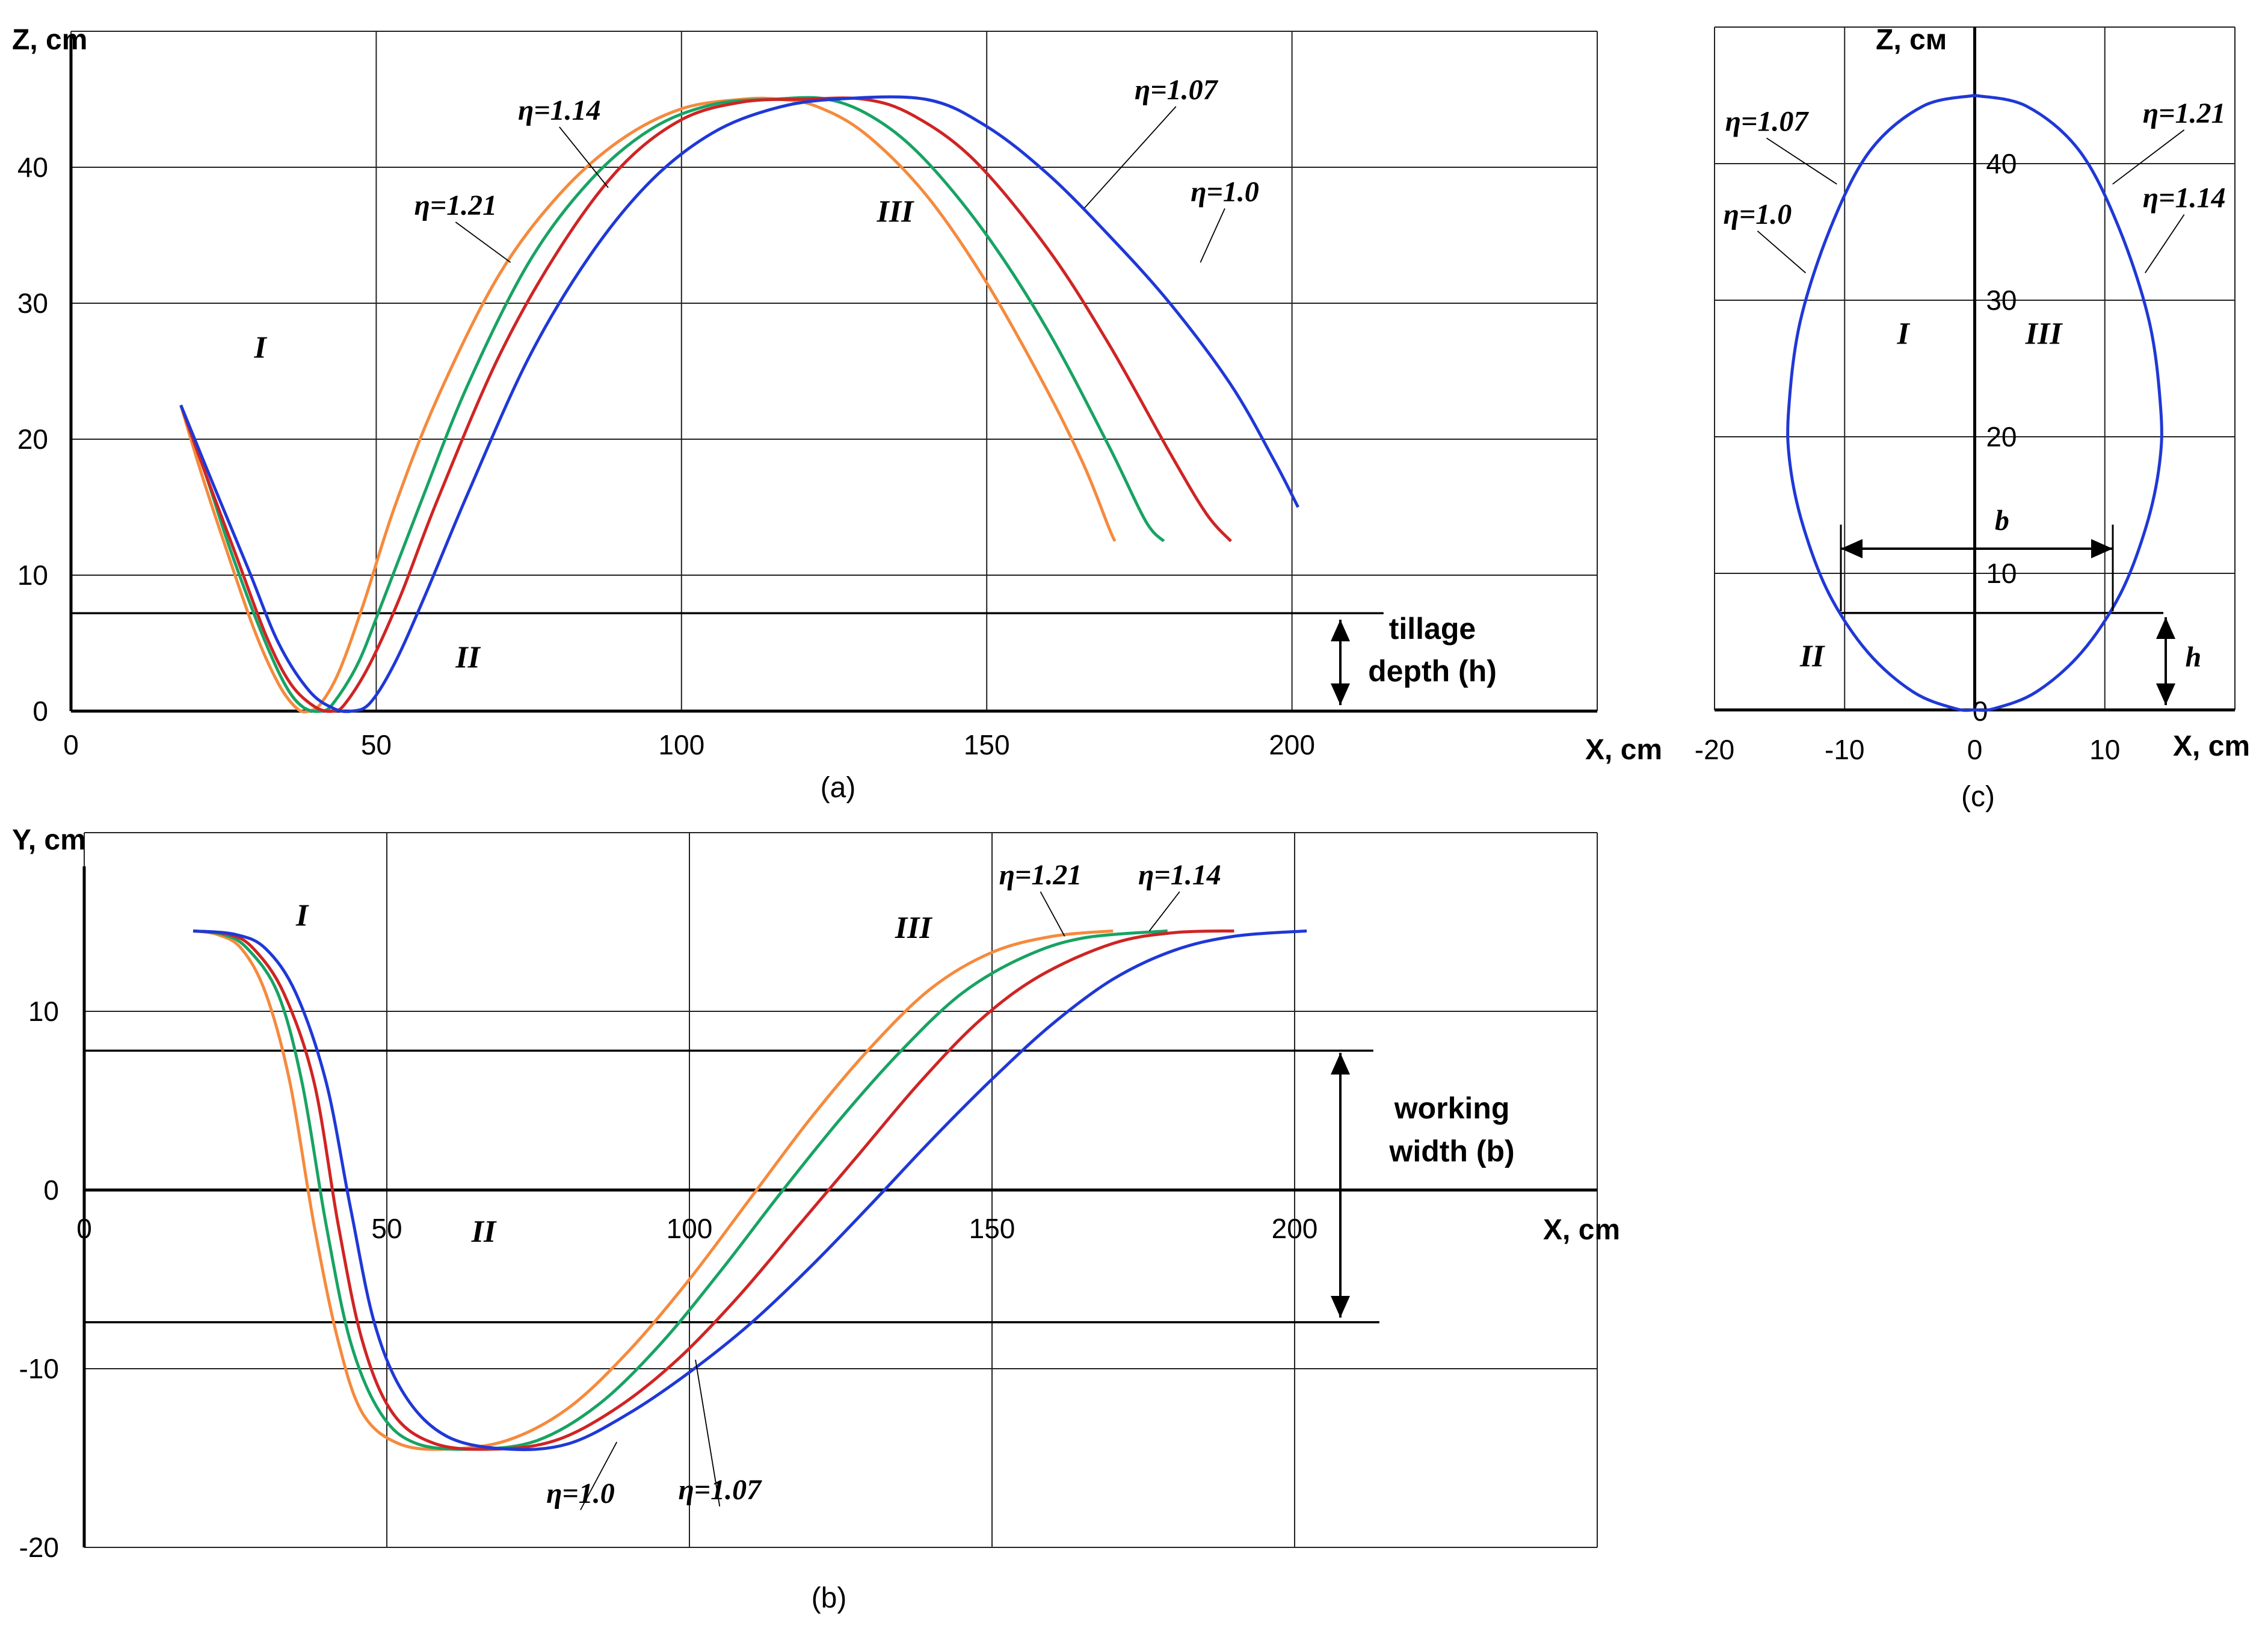  Describe the element at coordinates (39, 1547) in the screenshot. I see `y-tick-label: -20` at that location.